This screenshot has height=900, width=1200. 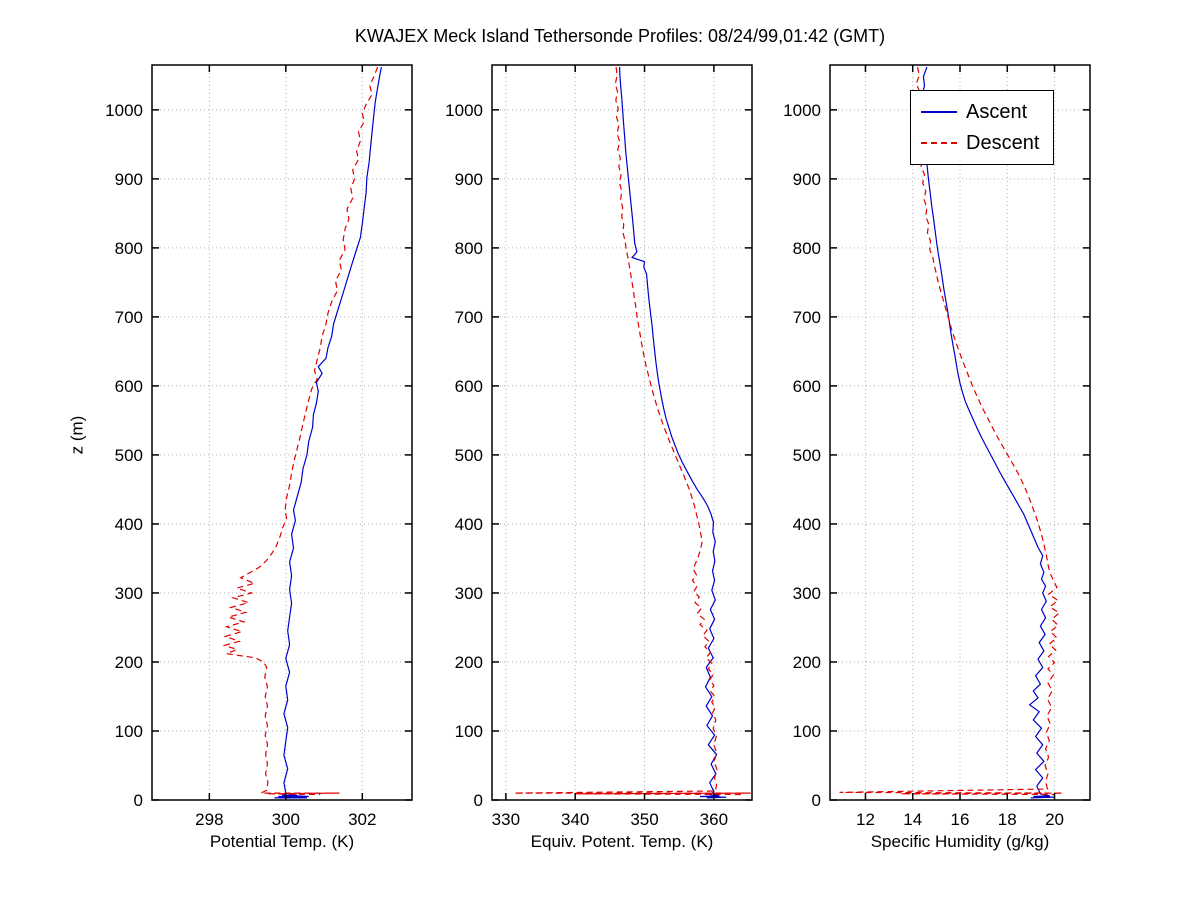 I want to click on svg-text: 350, so click(x=644, y=819).